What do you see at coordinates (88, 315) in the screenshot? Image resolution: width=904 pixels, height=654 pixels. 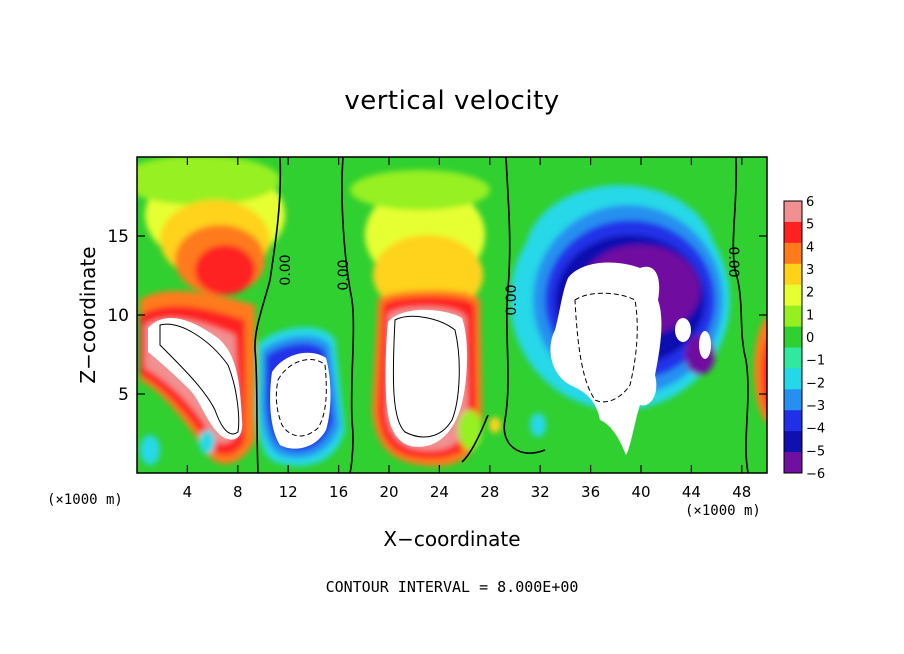 I see `y-axis-label: Z−coordinate` at bounding box center [88, 315].